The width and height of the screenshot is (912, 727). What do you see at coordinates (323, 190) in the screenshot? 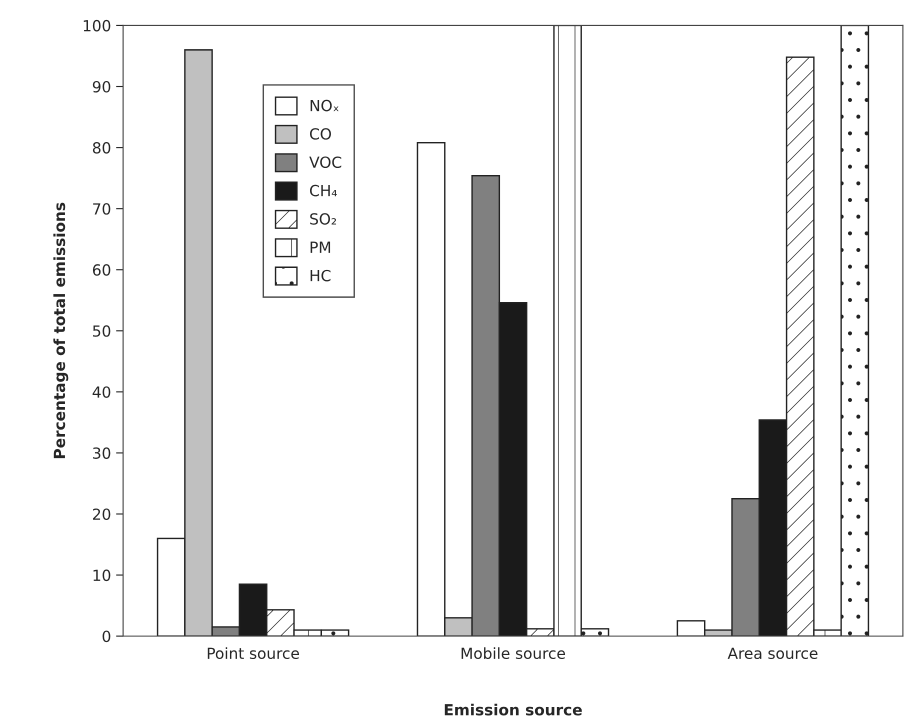
I see `legend-label: CH₄` at bounding box center [323, 190].